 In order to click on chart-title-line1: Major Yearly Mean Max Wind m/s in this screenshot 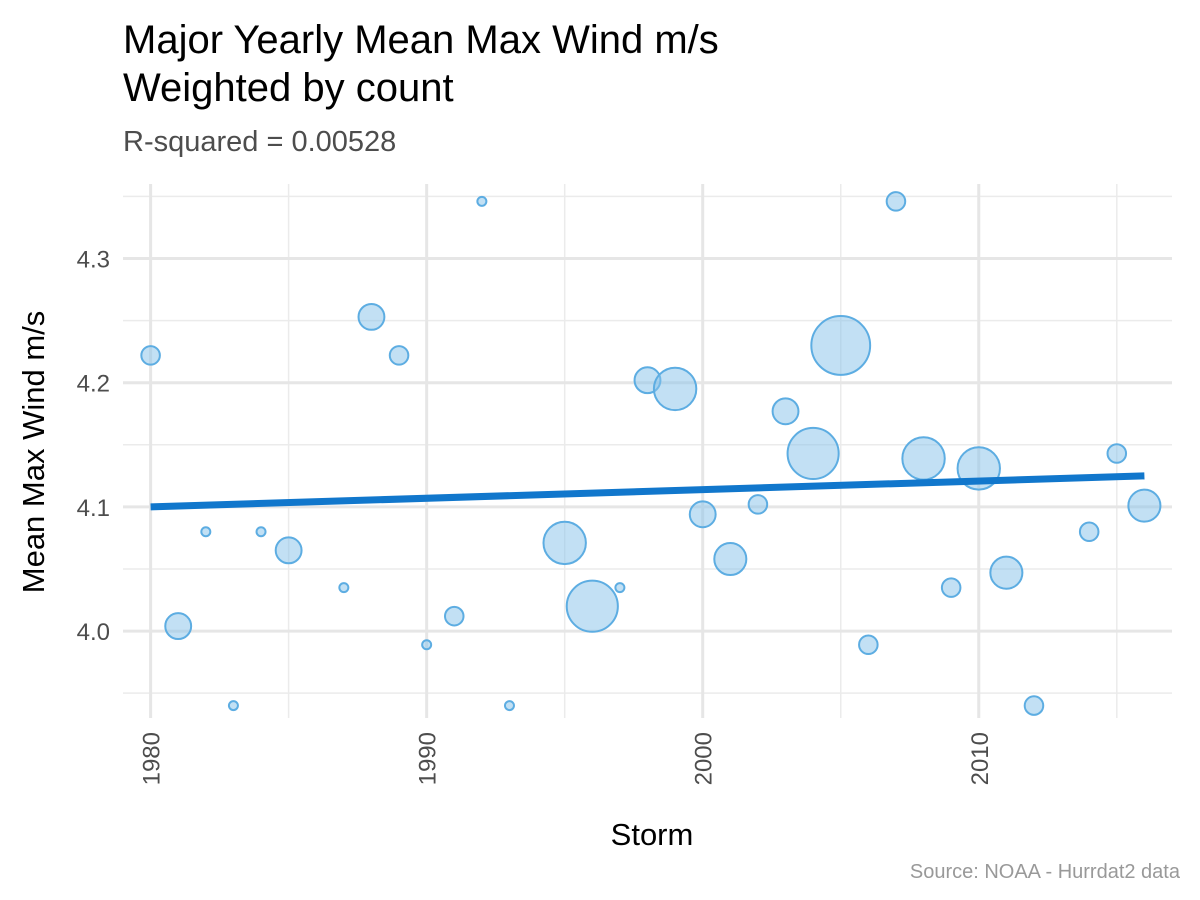, I will do `click(421, 40)`.